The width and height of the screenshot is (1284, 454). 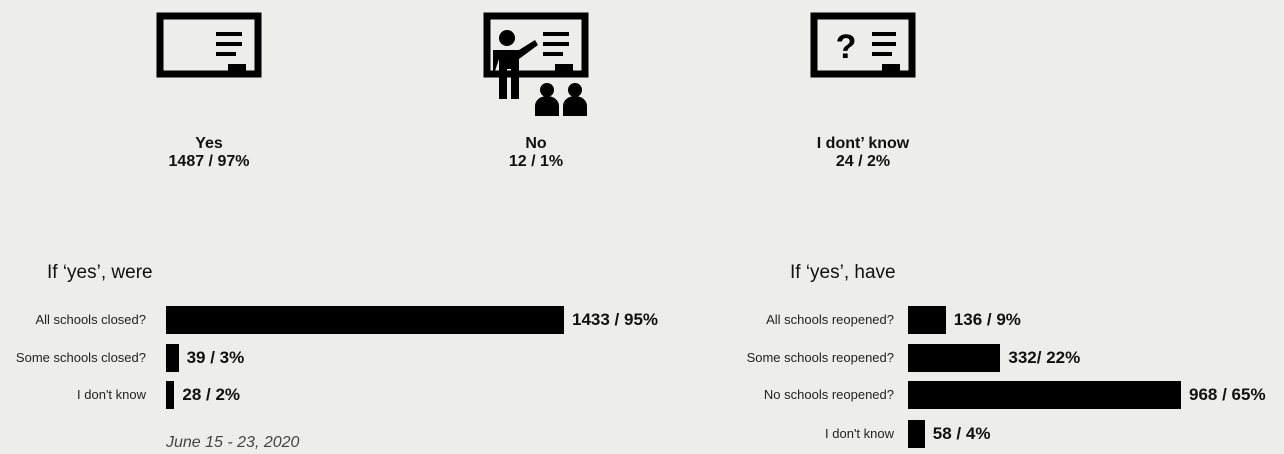 What do you see at coordinates (961, 433) in the screenshot?
I see `bar-value-label: 58 / 4%` at bounding box center [961, 433].